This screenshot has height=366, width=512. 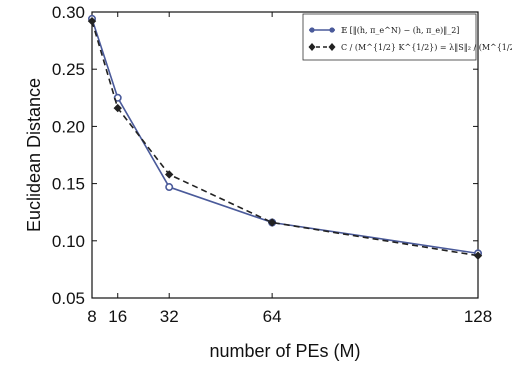 What do you see at coordinates (312, 47) in the screenshot?
I see `legend-marker-diamond` at bounding box center [312, 47].